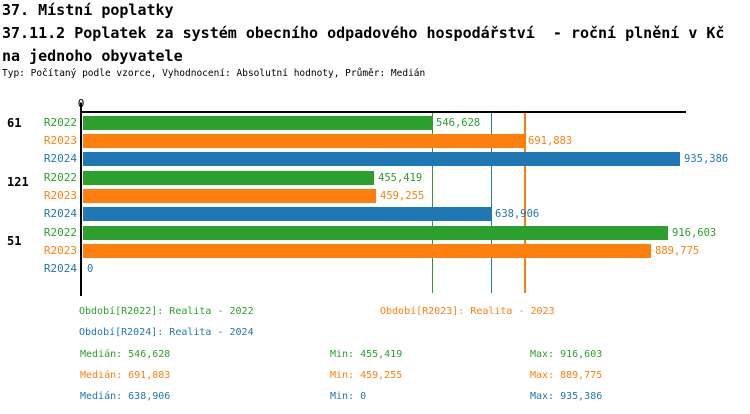  I want to click on bar-value-label: 638,906, so click(517, 214).